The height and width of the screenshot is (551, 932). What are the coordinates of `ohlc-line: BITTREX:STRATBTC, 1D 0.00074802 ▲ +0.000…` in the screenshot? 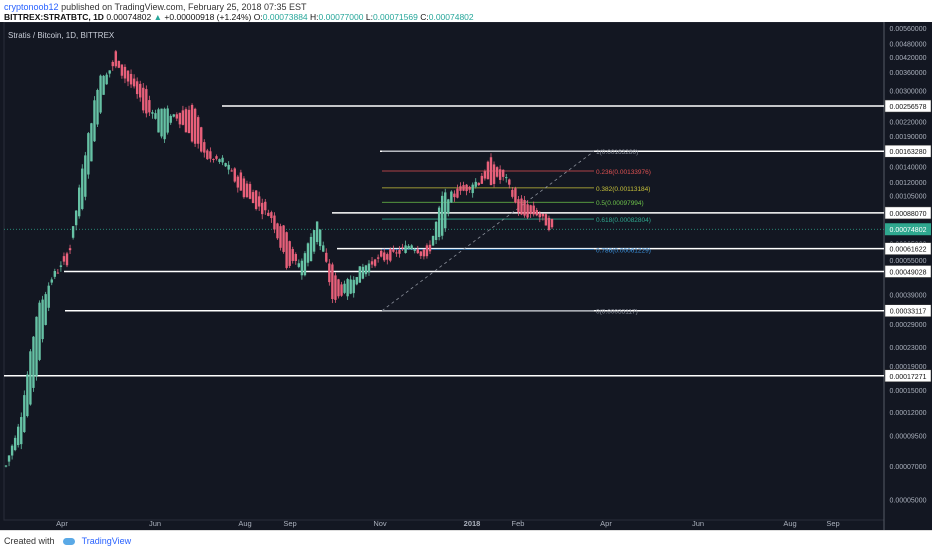 It's located at (239, 17).